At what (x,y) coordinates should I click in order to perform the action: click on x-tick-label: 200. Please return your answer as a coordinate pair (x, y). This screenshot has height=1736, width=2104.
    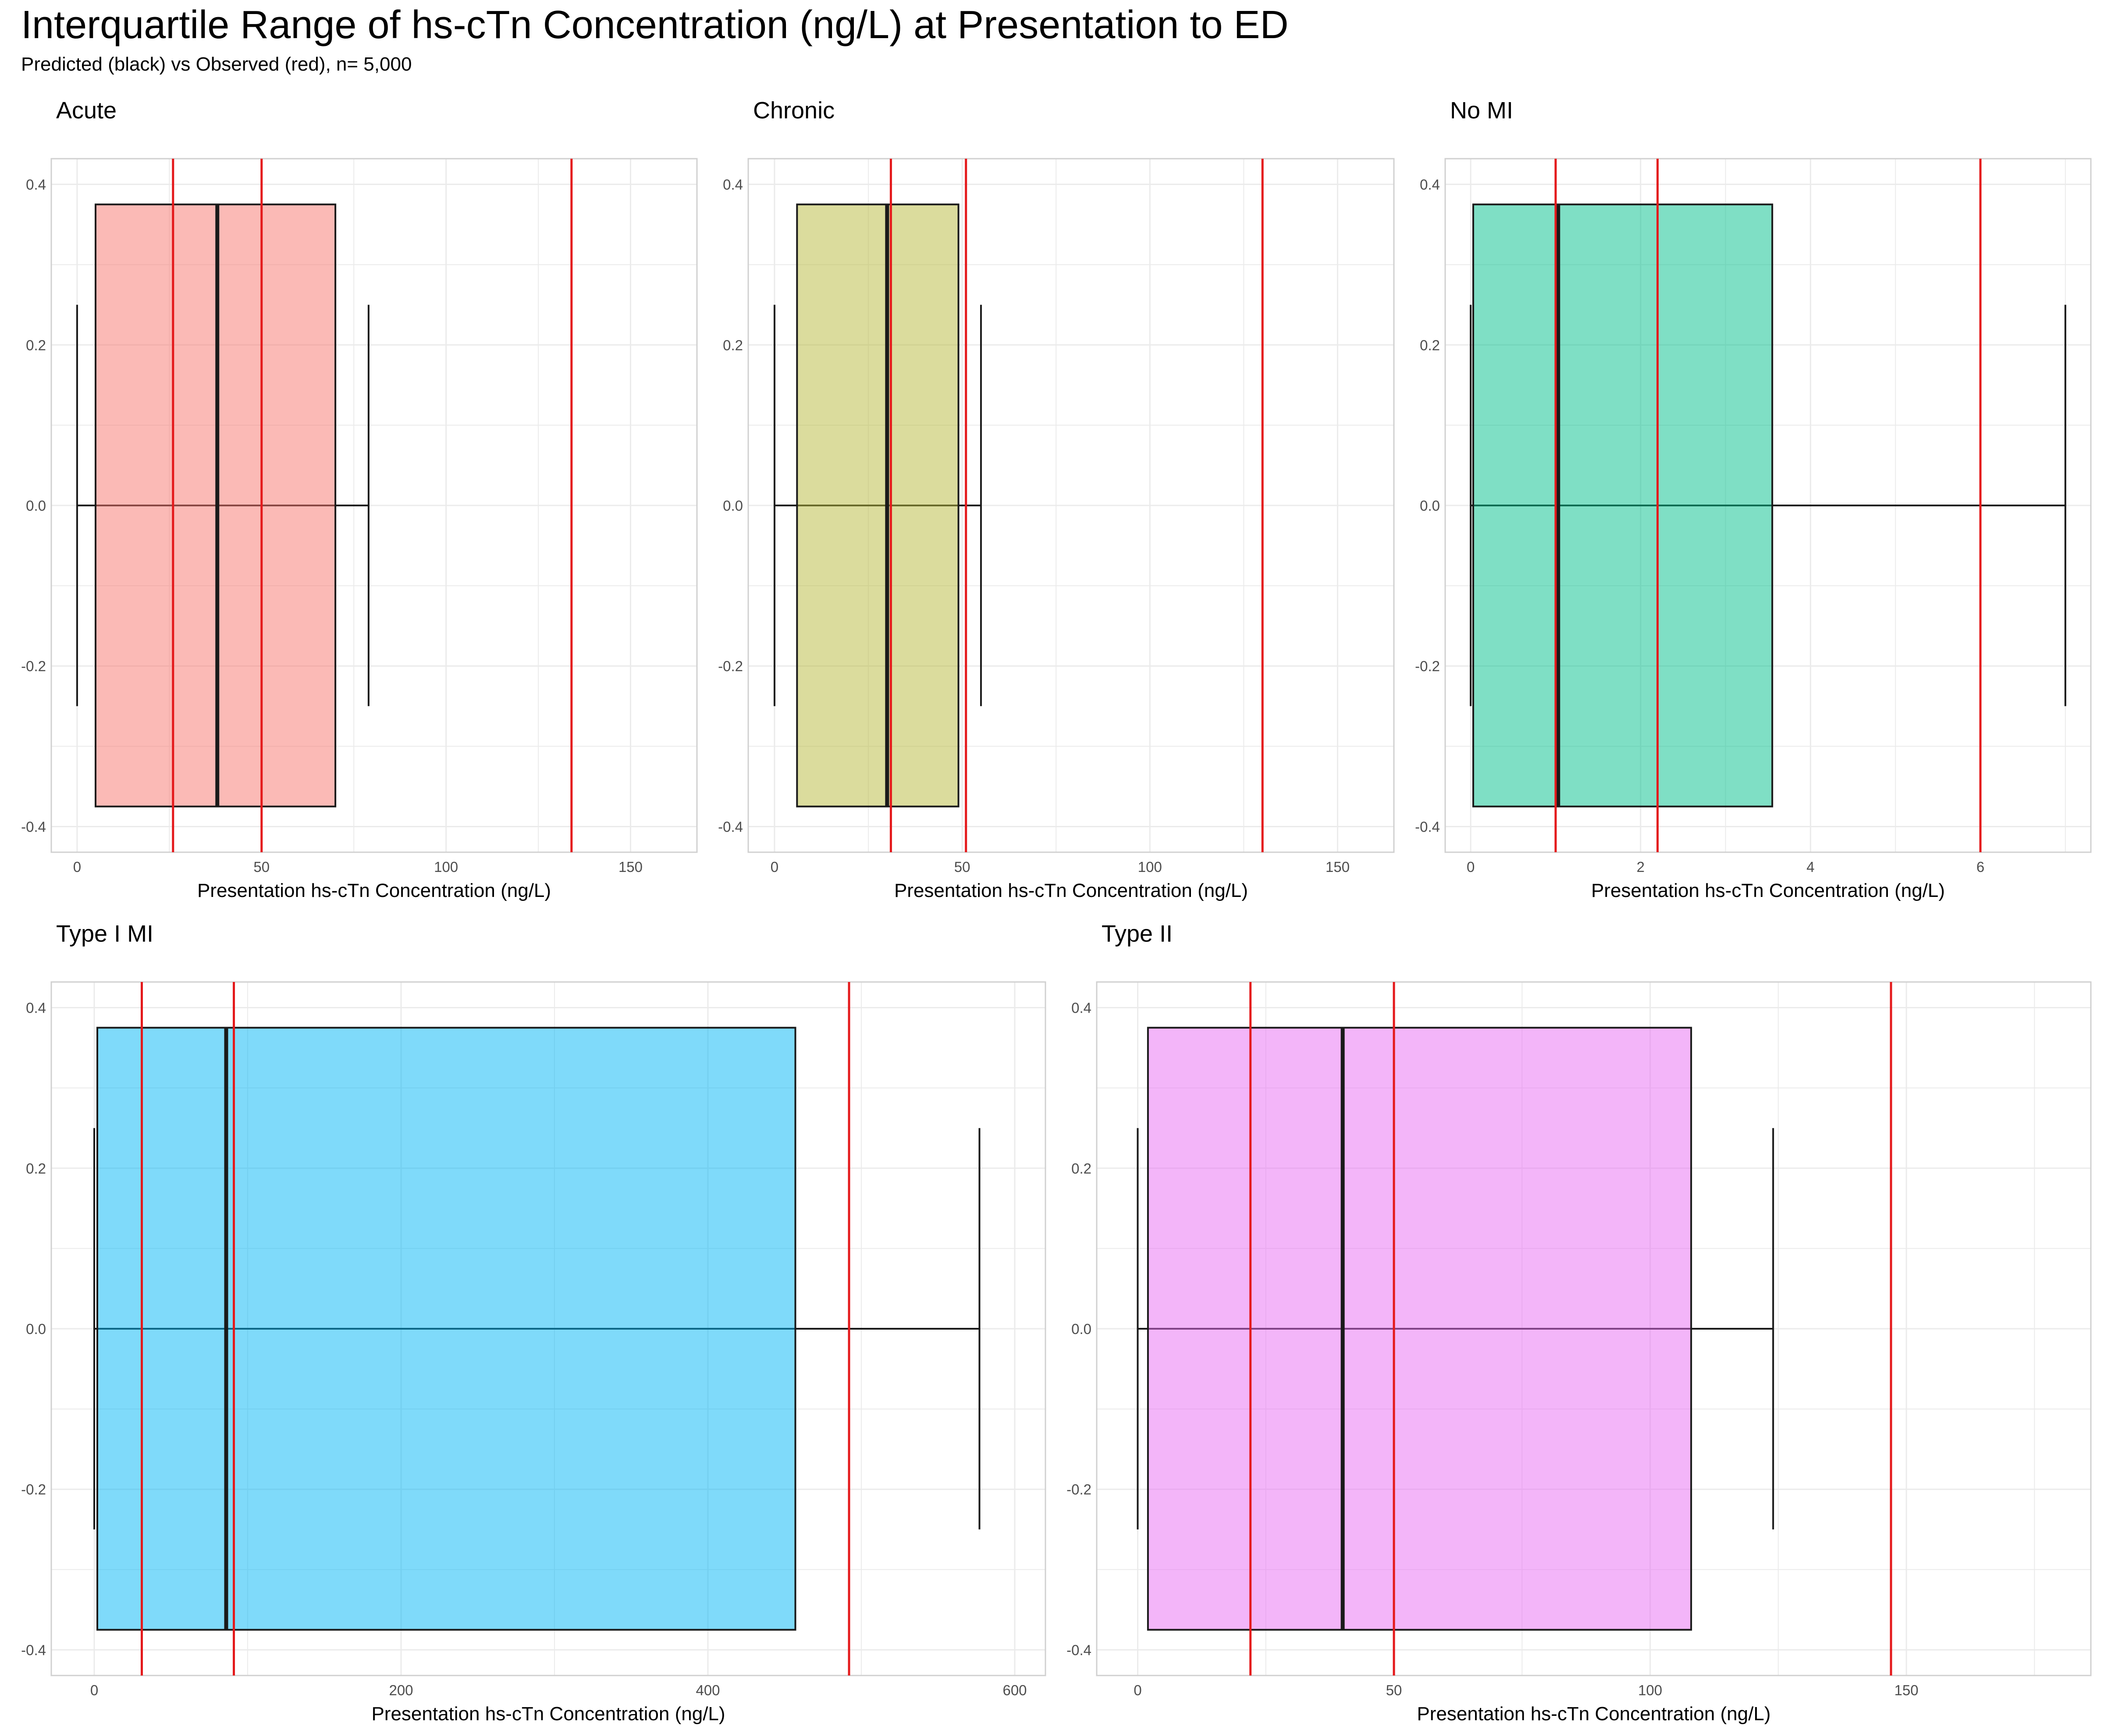
    Looking at the image, I should click on (401, 1690).